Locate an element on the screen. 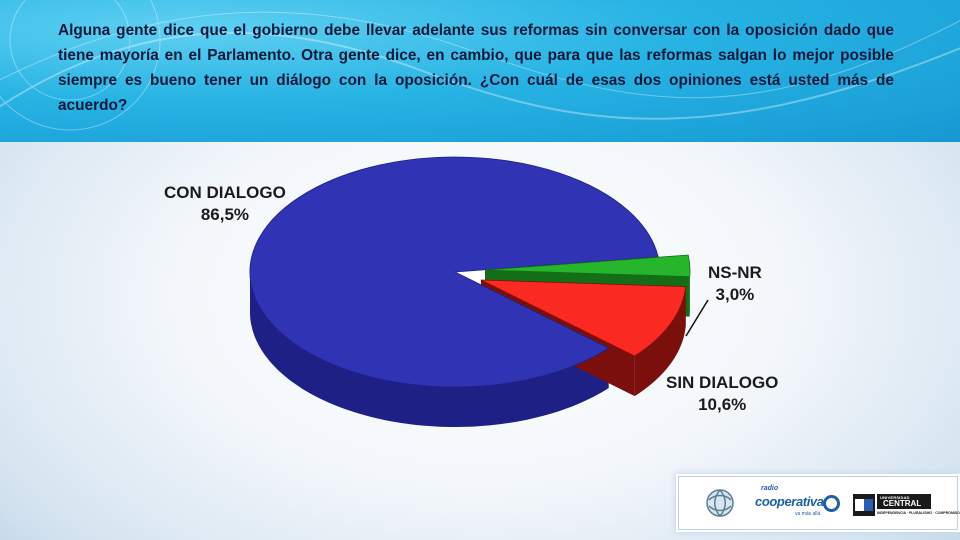 This screenshot has width=960, height=540. ns-nr-leader-line is located at coordinates (697, 318).